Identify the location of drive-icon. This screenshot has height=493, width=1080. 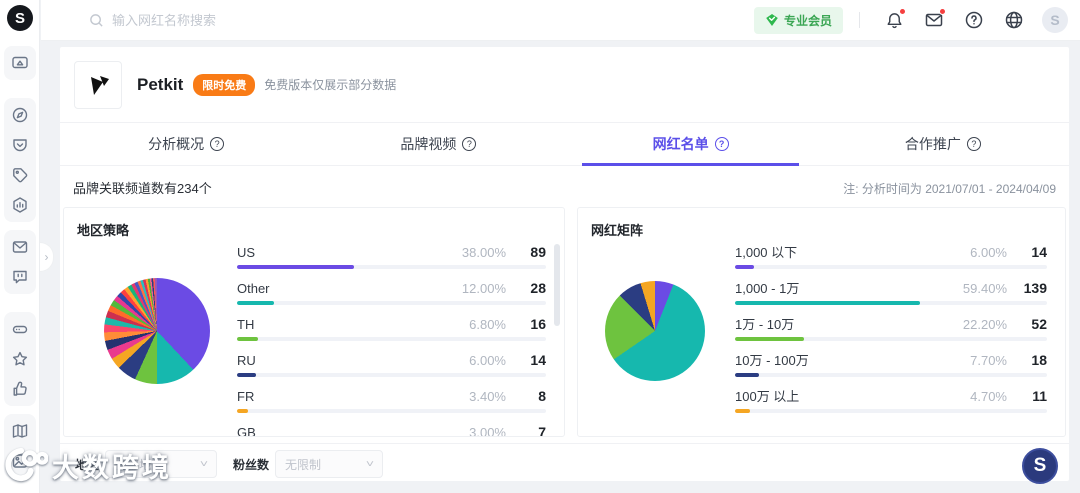
(20, 329).